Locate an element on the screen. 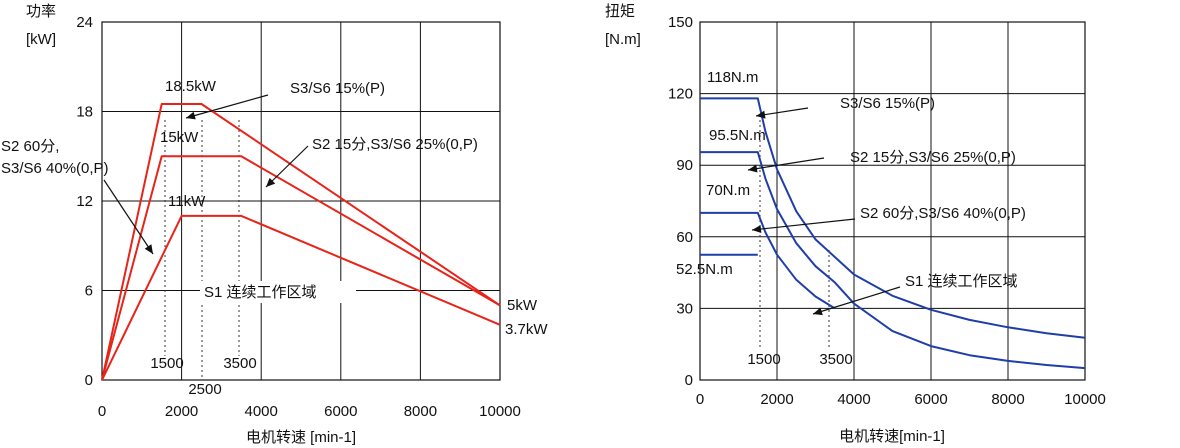  power-annotation-text: 15kW is located at coordinates (179, 137).